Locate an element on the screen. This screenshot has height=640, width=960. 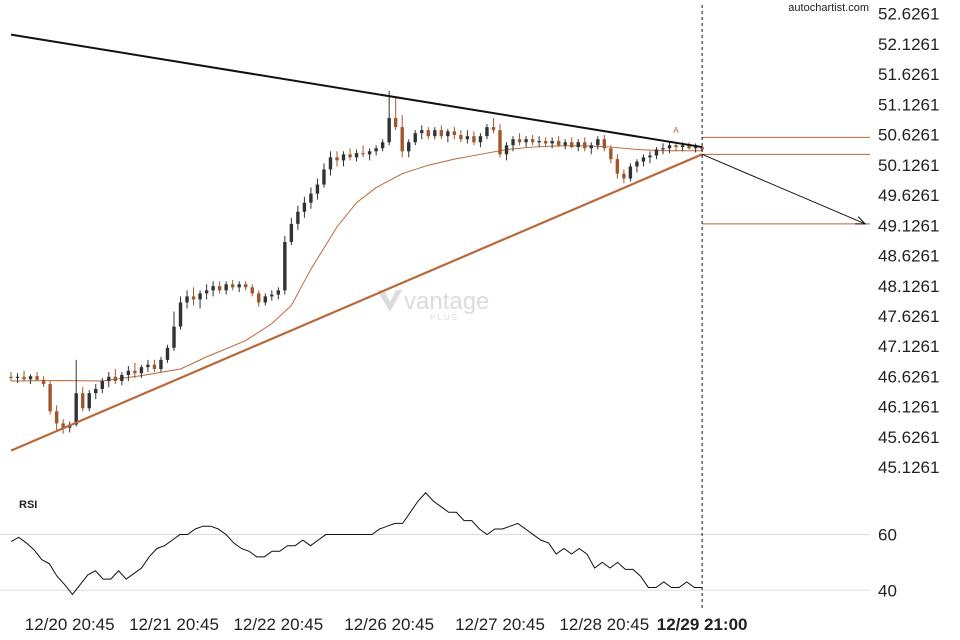
breakout-marker-icon: A is located at coordinates (676, 130).